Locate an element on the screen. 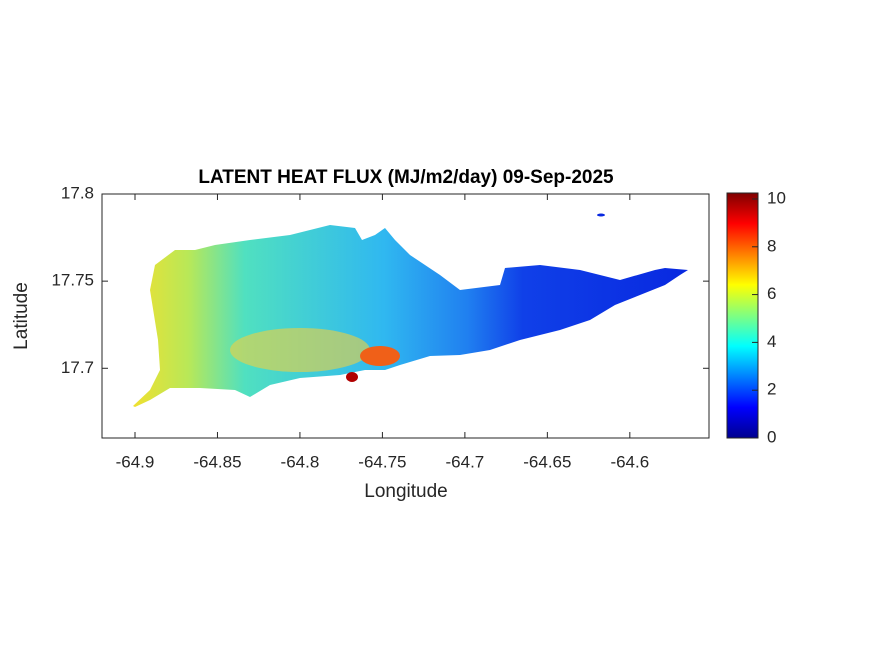  colorbar-tick-label: 0 is located at coordinates (771, 436).